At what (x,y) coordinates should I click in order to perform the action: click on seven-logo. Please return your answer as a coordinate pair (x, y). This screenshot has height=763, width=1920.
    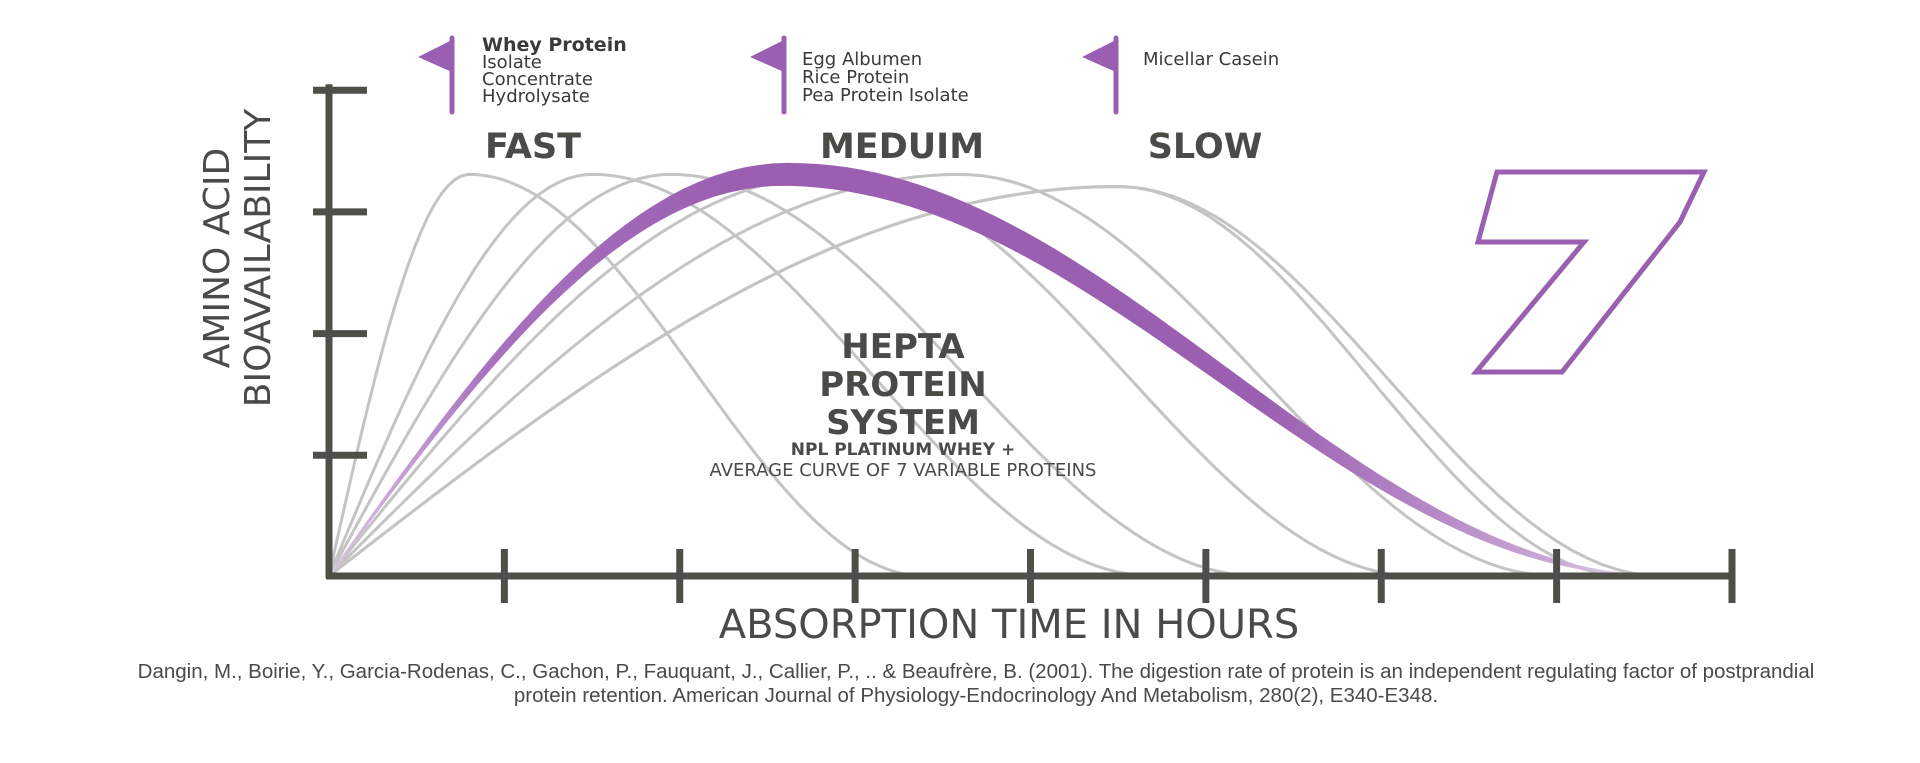
    Looking at the image, I should click on (1589, 272).